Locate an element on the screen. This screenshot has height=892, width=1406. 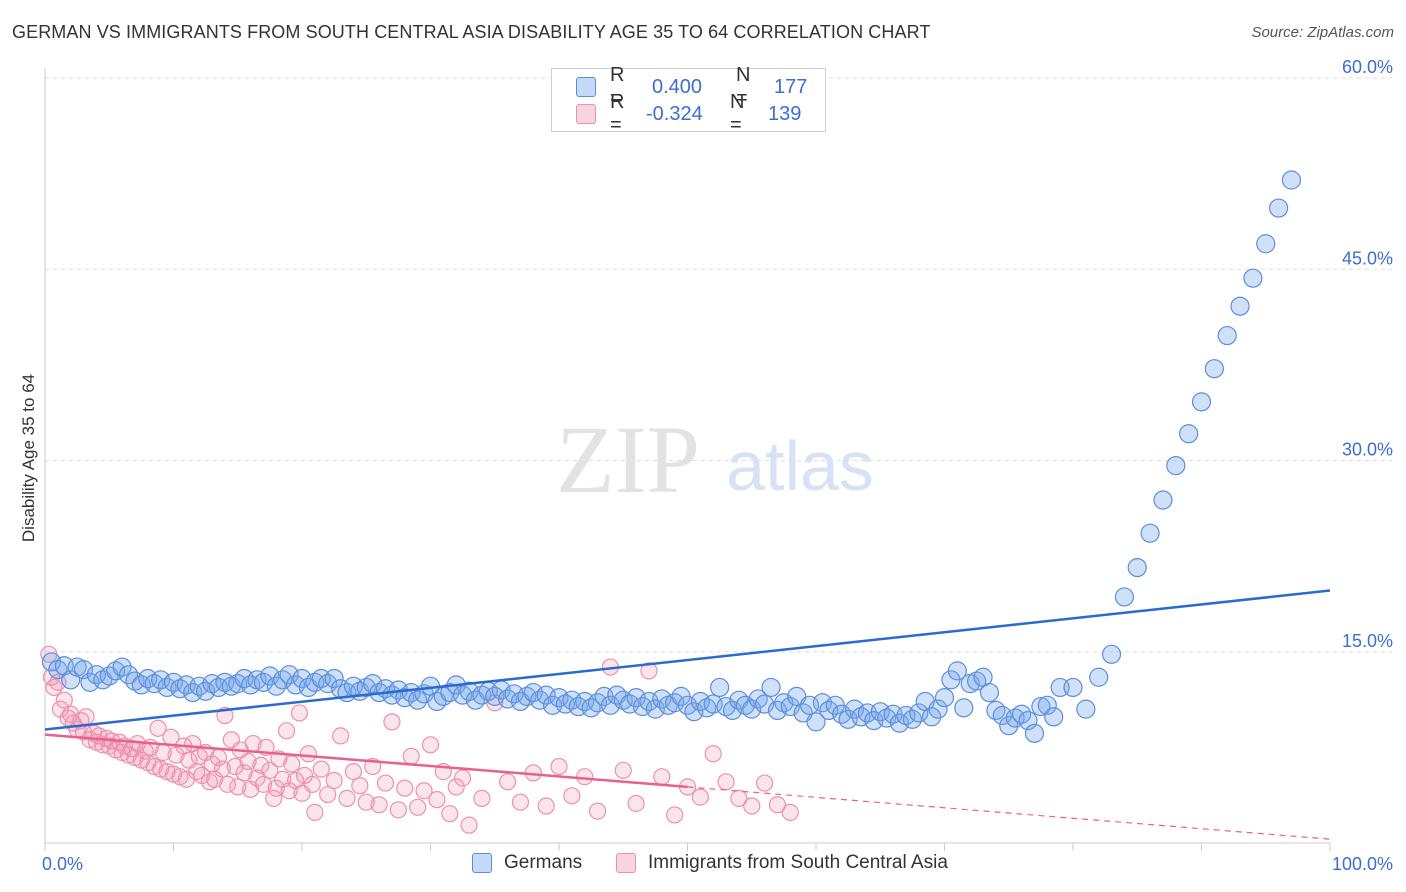
bottom-legend-germans: Germans is located at coordinates (527, 863).